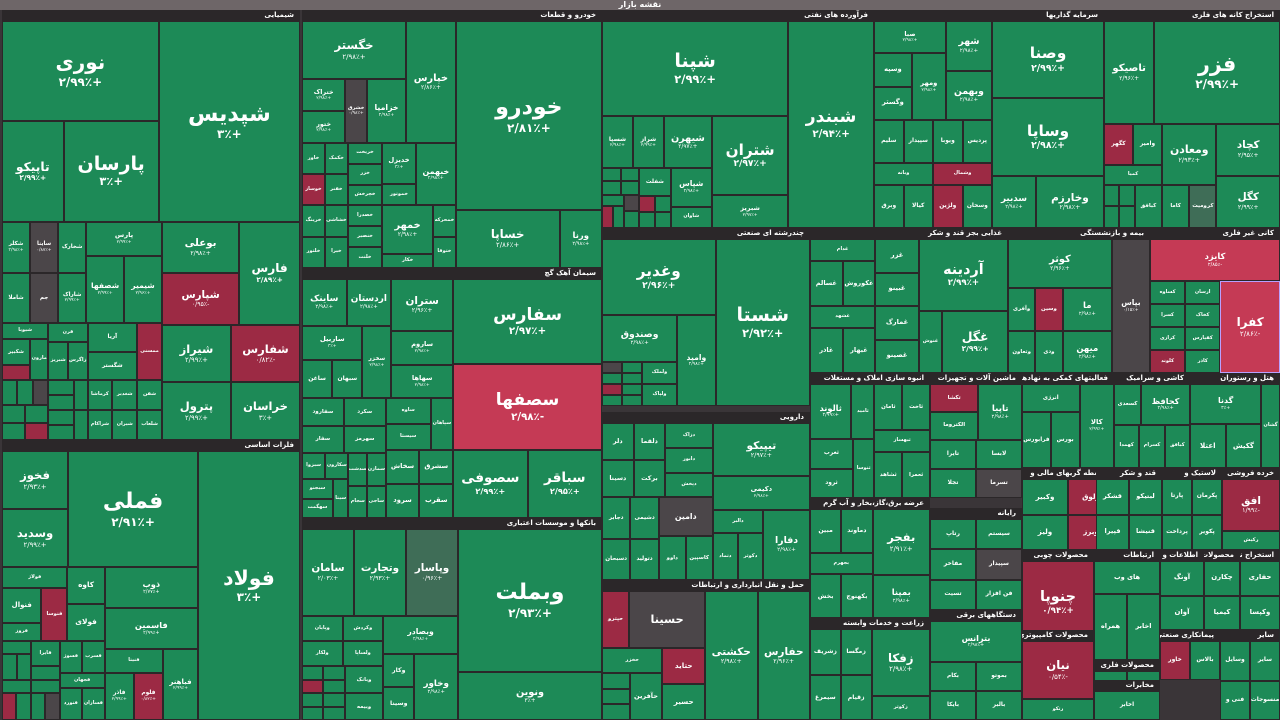  What do you see at coordinates (1143, 627) in the screenshot?
I see `symbol-tile: اخابر` at bounding box center [1143, 627].